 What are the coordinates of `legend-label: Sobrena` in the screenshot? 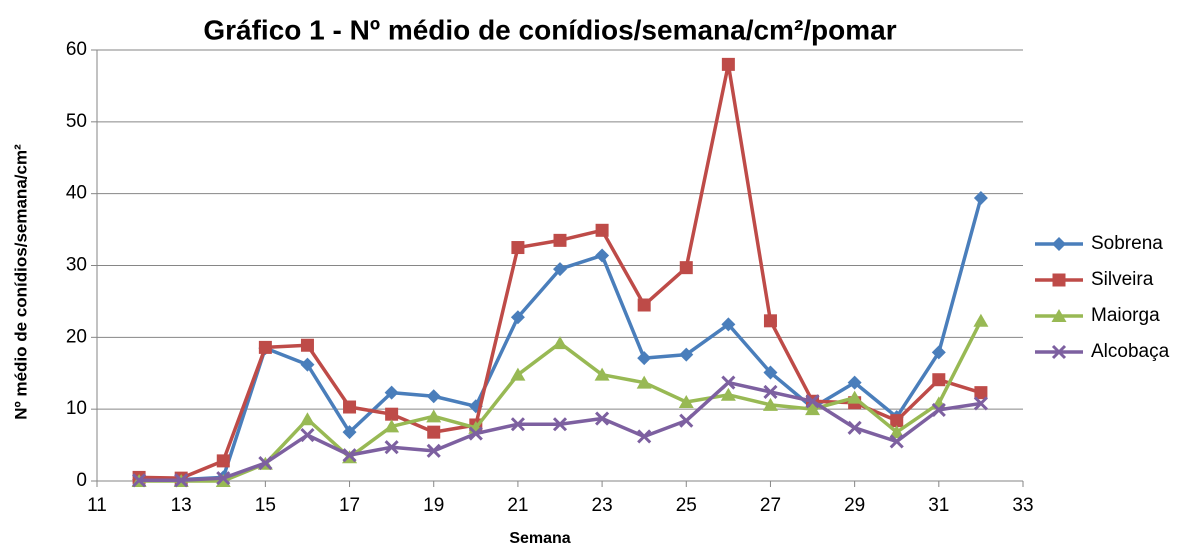 It's located at (1127, 243).